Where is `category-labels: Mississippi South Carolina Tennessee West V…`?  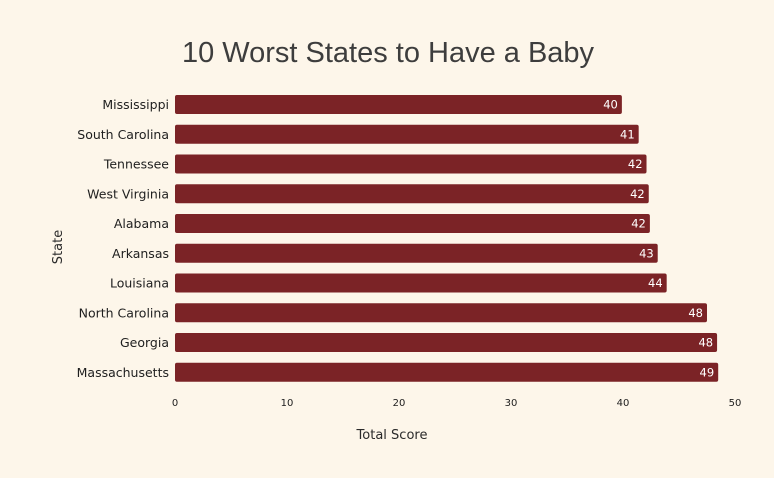
category-labels: Mississippi South Carolina Tennessee West V… is located at coordinates (123, 238).